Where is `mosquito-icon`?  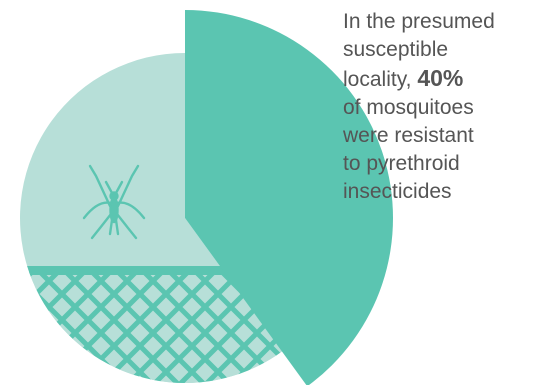 mosquito-icon is located at coordinates (114, 202).